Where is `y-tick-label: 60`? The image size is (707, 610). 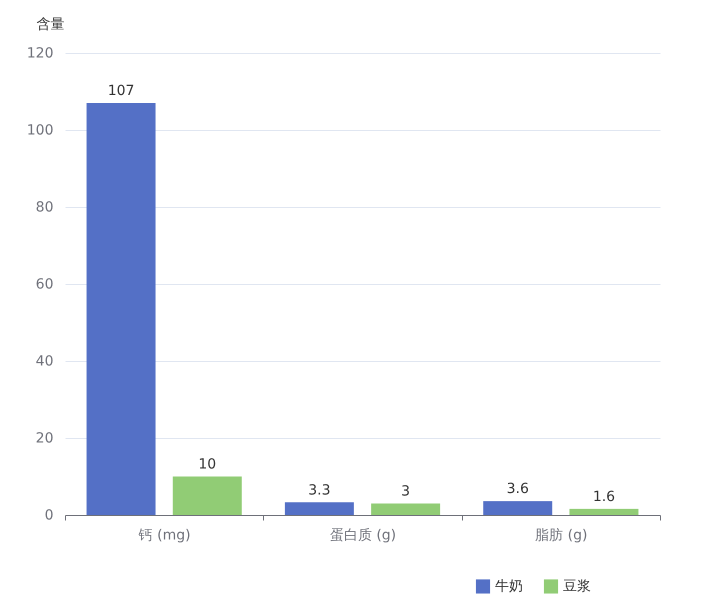 y-tick-label: 60 is located at coordinates (45, 284).